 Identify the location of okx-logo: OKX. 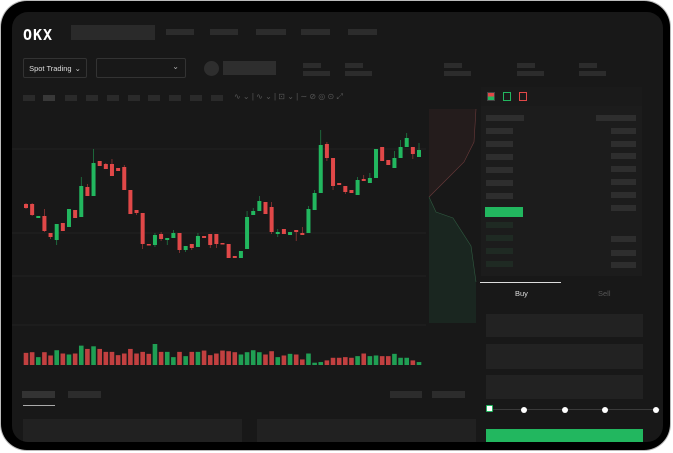
(38, 35).